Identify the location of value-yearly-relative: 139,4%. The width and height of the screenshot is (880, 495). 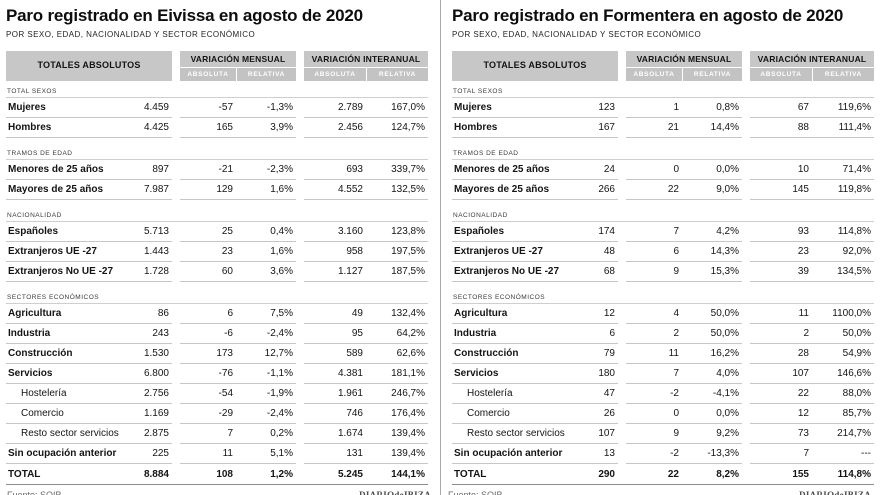
(397, 454).